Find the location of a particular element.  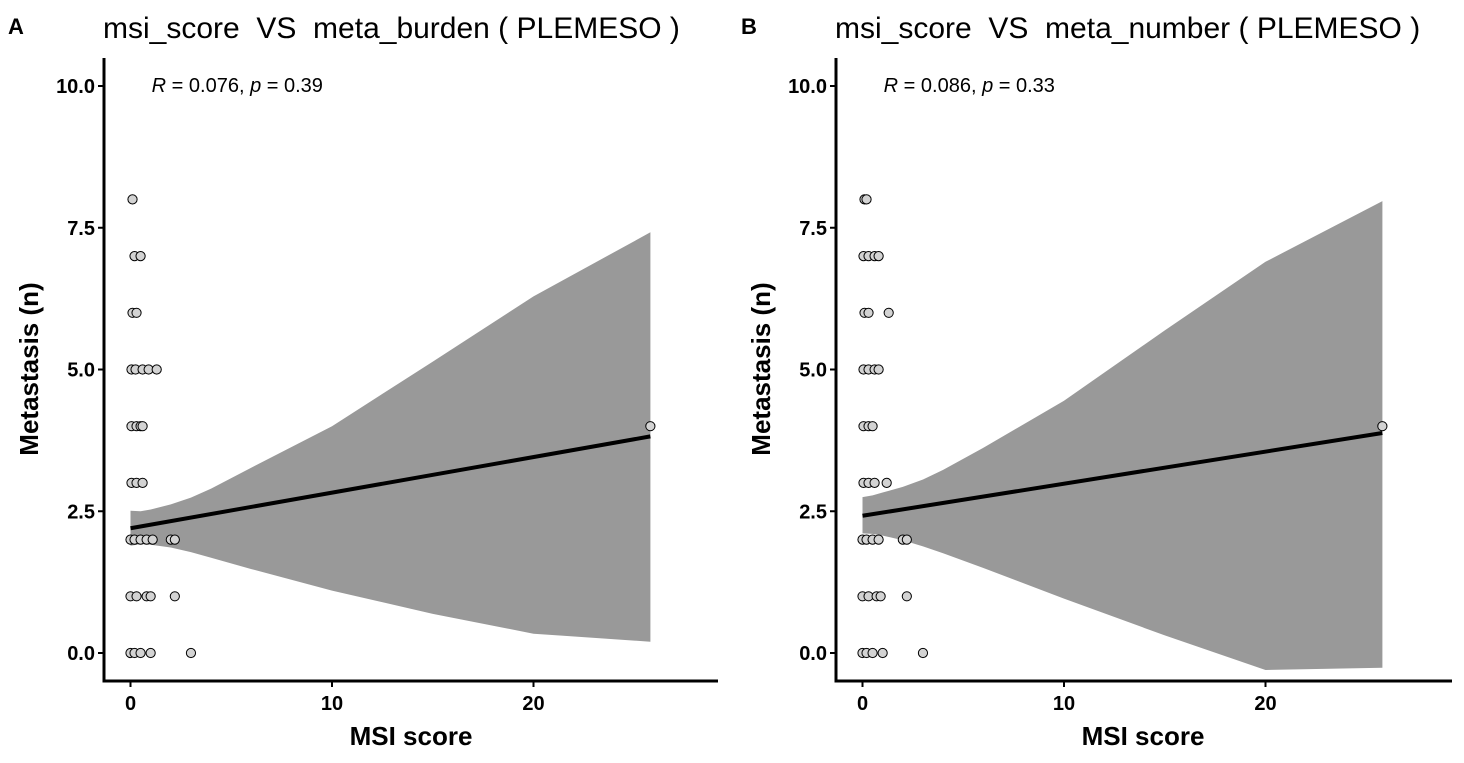

correlation-annotation: R = 0.076, p = 0.39 is located at coordinates (237, 86).